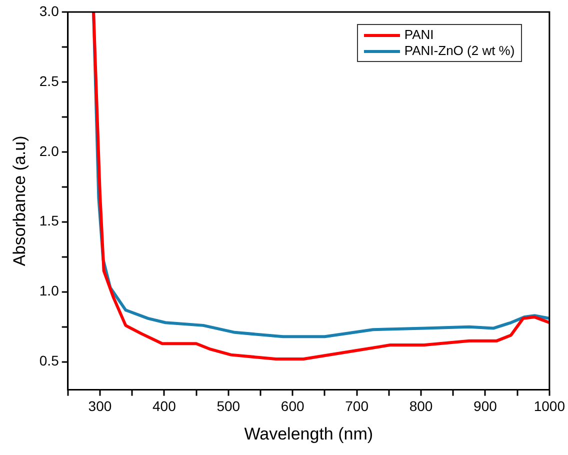 Image resolution: width=568 pixels, height=455 pixels. What do you see at coordinates (459, 51) in the screenshot?
I see `legend-label: PANI-ZnO (2 wt %)` at bounding box center [459, 51].